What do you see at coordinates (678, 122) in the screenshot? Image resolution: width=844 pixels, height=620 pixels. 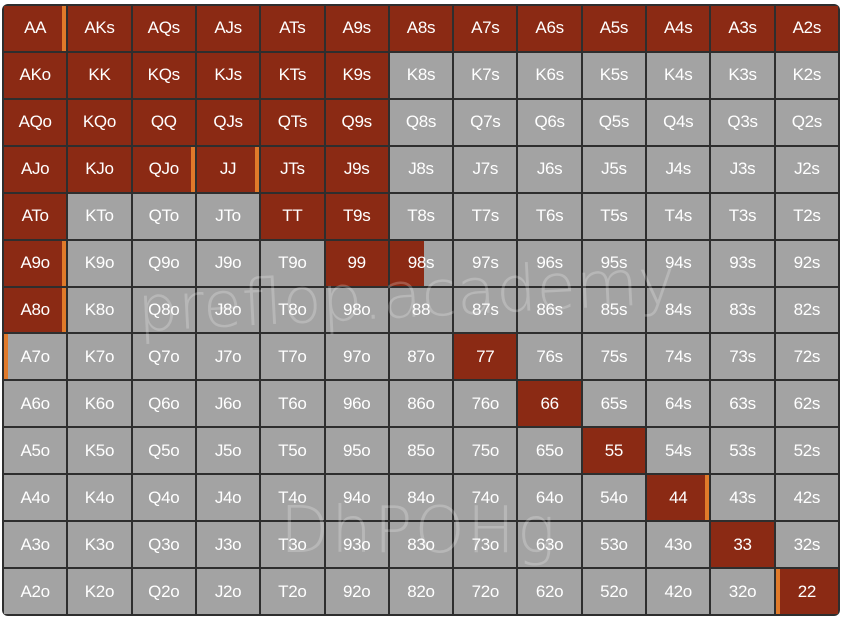 I see `hand-cell-q4s: Q4s` at bounding box center [678, 122].